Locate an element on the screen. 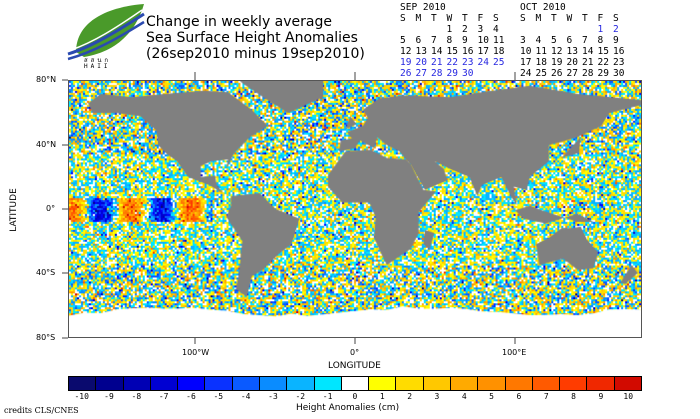  colorbar-tick-label: -8 is located at coordinates (136, 396).